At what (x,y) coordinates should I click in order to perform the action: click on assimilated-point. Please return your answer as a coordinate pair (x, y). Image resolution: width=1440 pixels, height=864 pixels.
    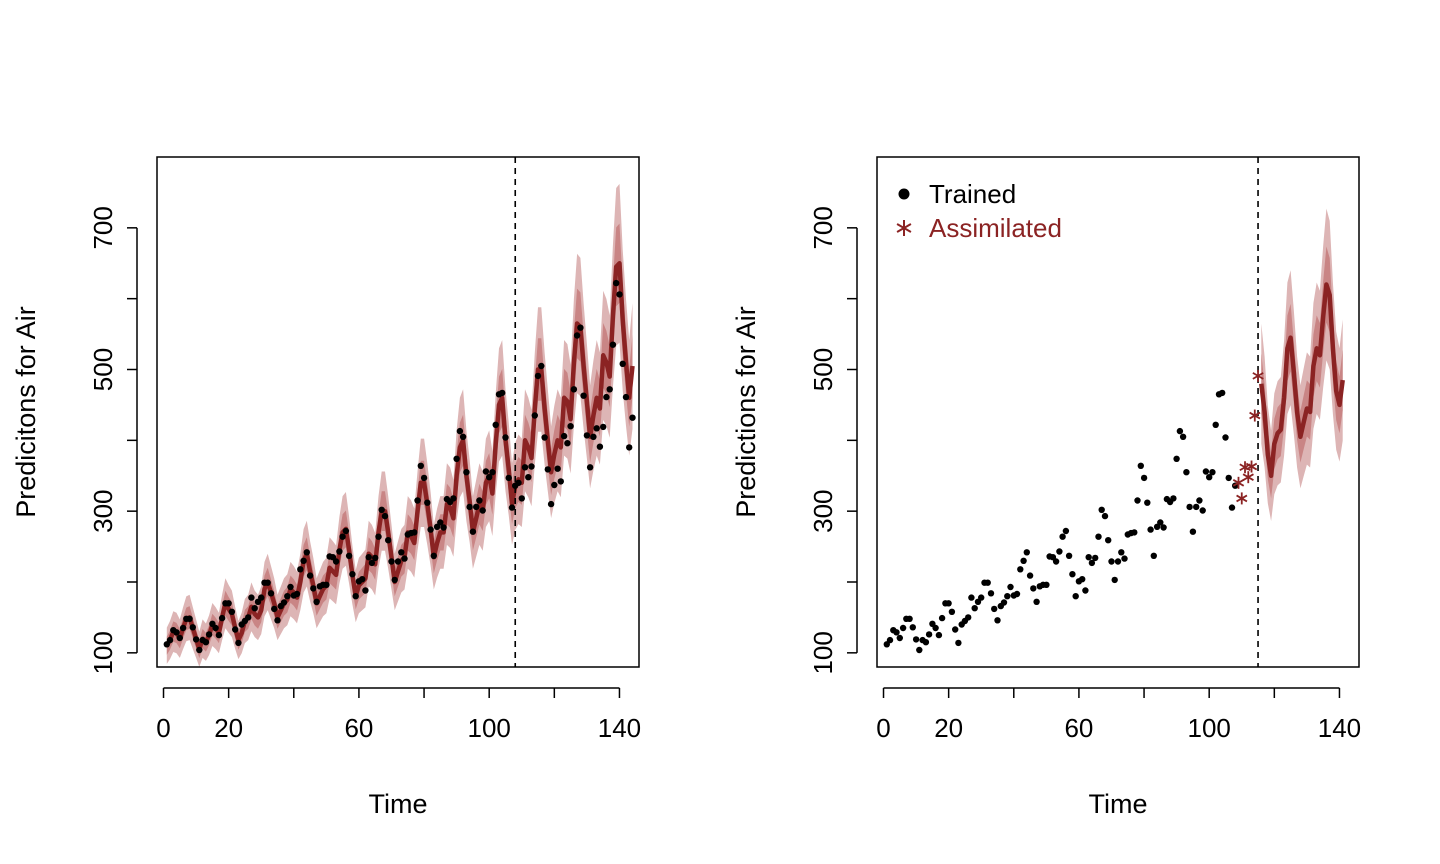
    Looking at the image, I should click on (1255, 415).